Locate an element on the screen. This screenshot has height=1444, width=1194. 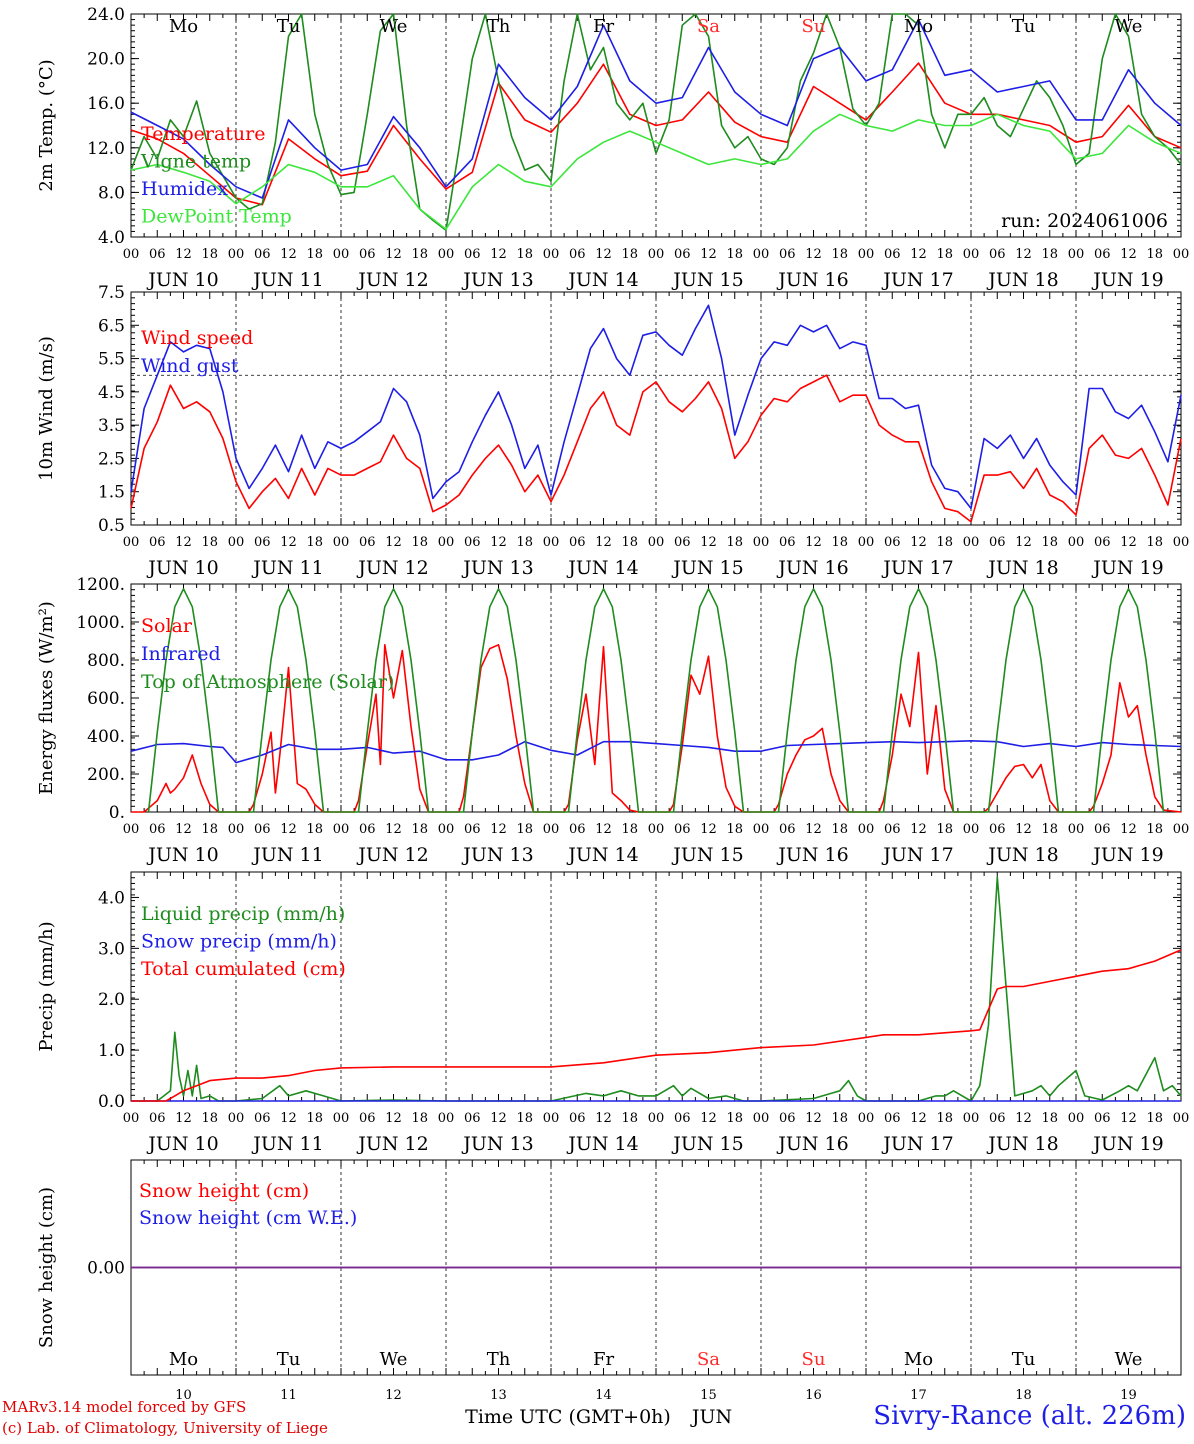
y-tick-label: 0. is located at coordinates (117, 813).